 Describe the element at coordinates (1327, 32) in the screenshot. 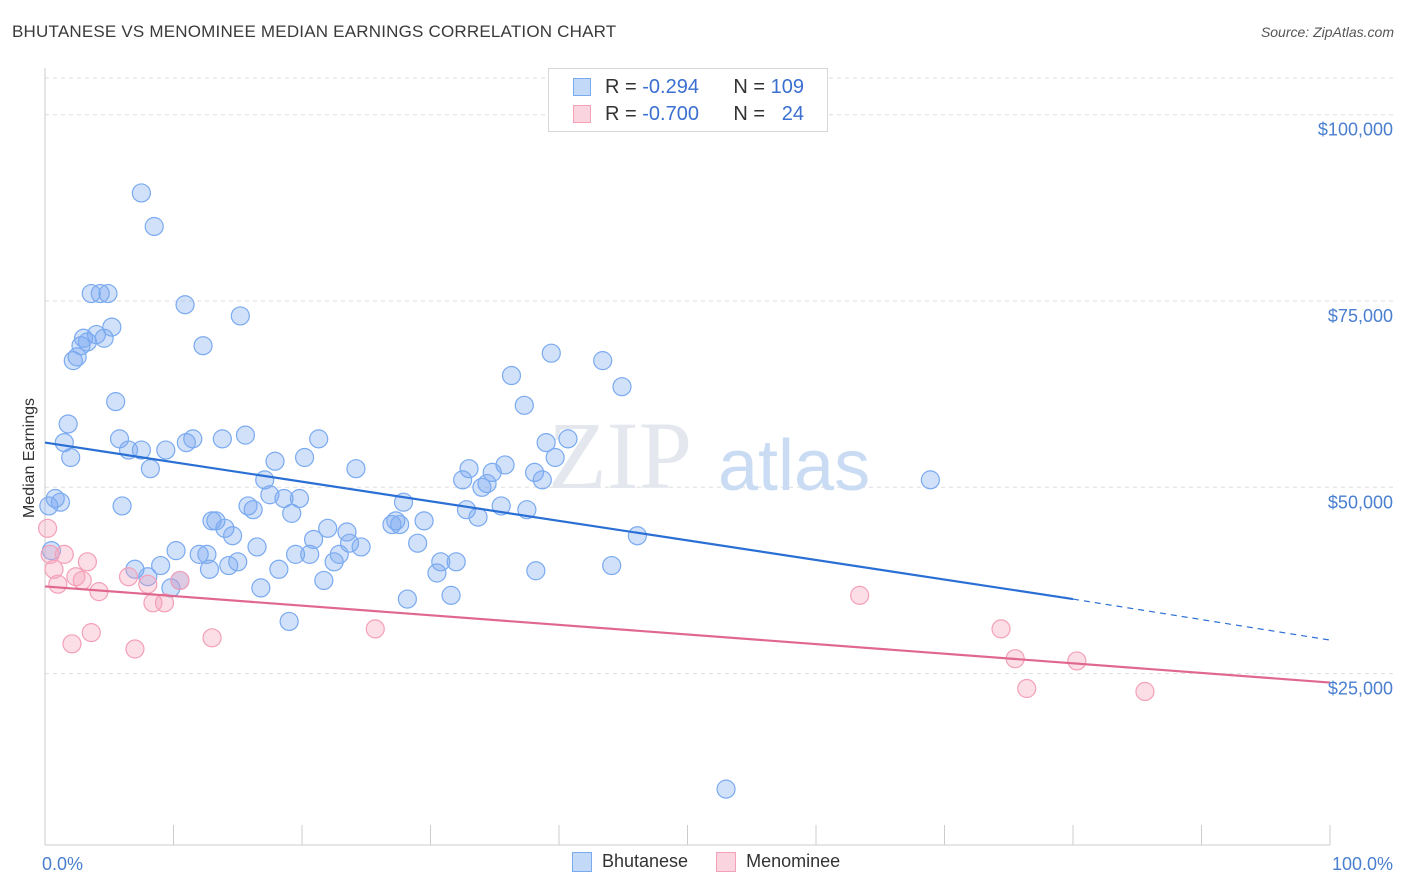

I see `source-label: Source: ZipAtlas.com` at that location.